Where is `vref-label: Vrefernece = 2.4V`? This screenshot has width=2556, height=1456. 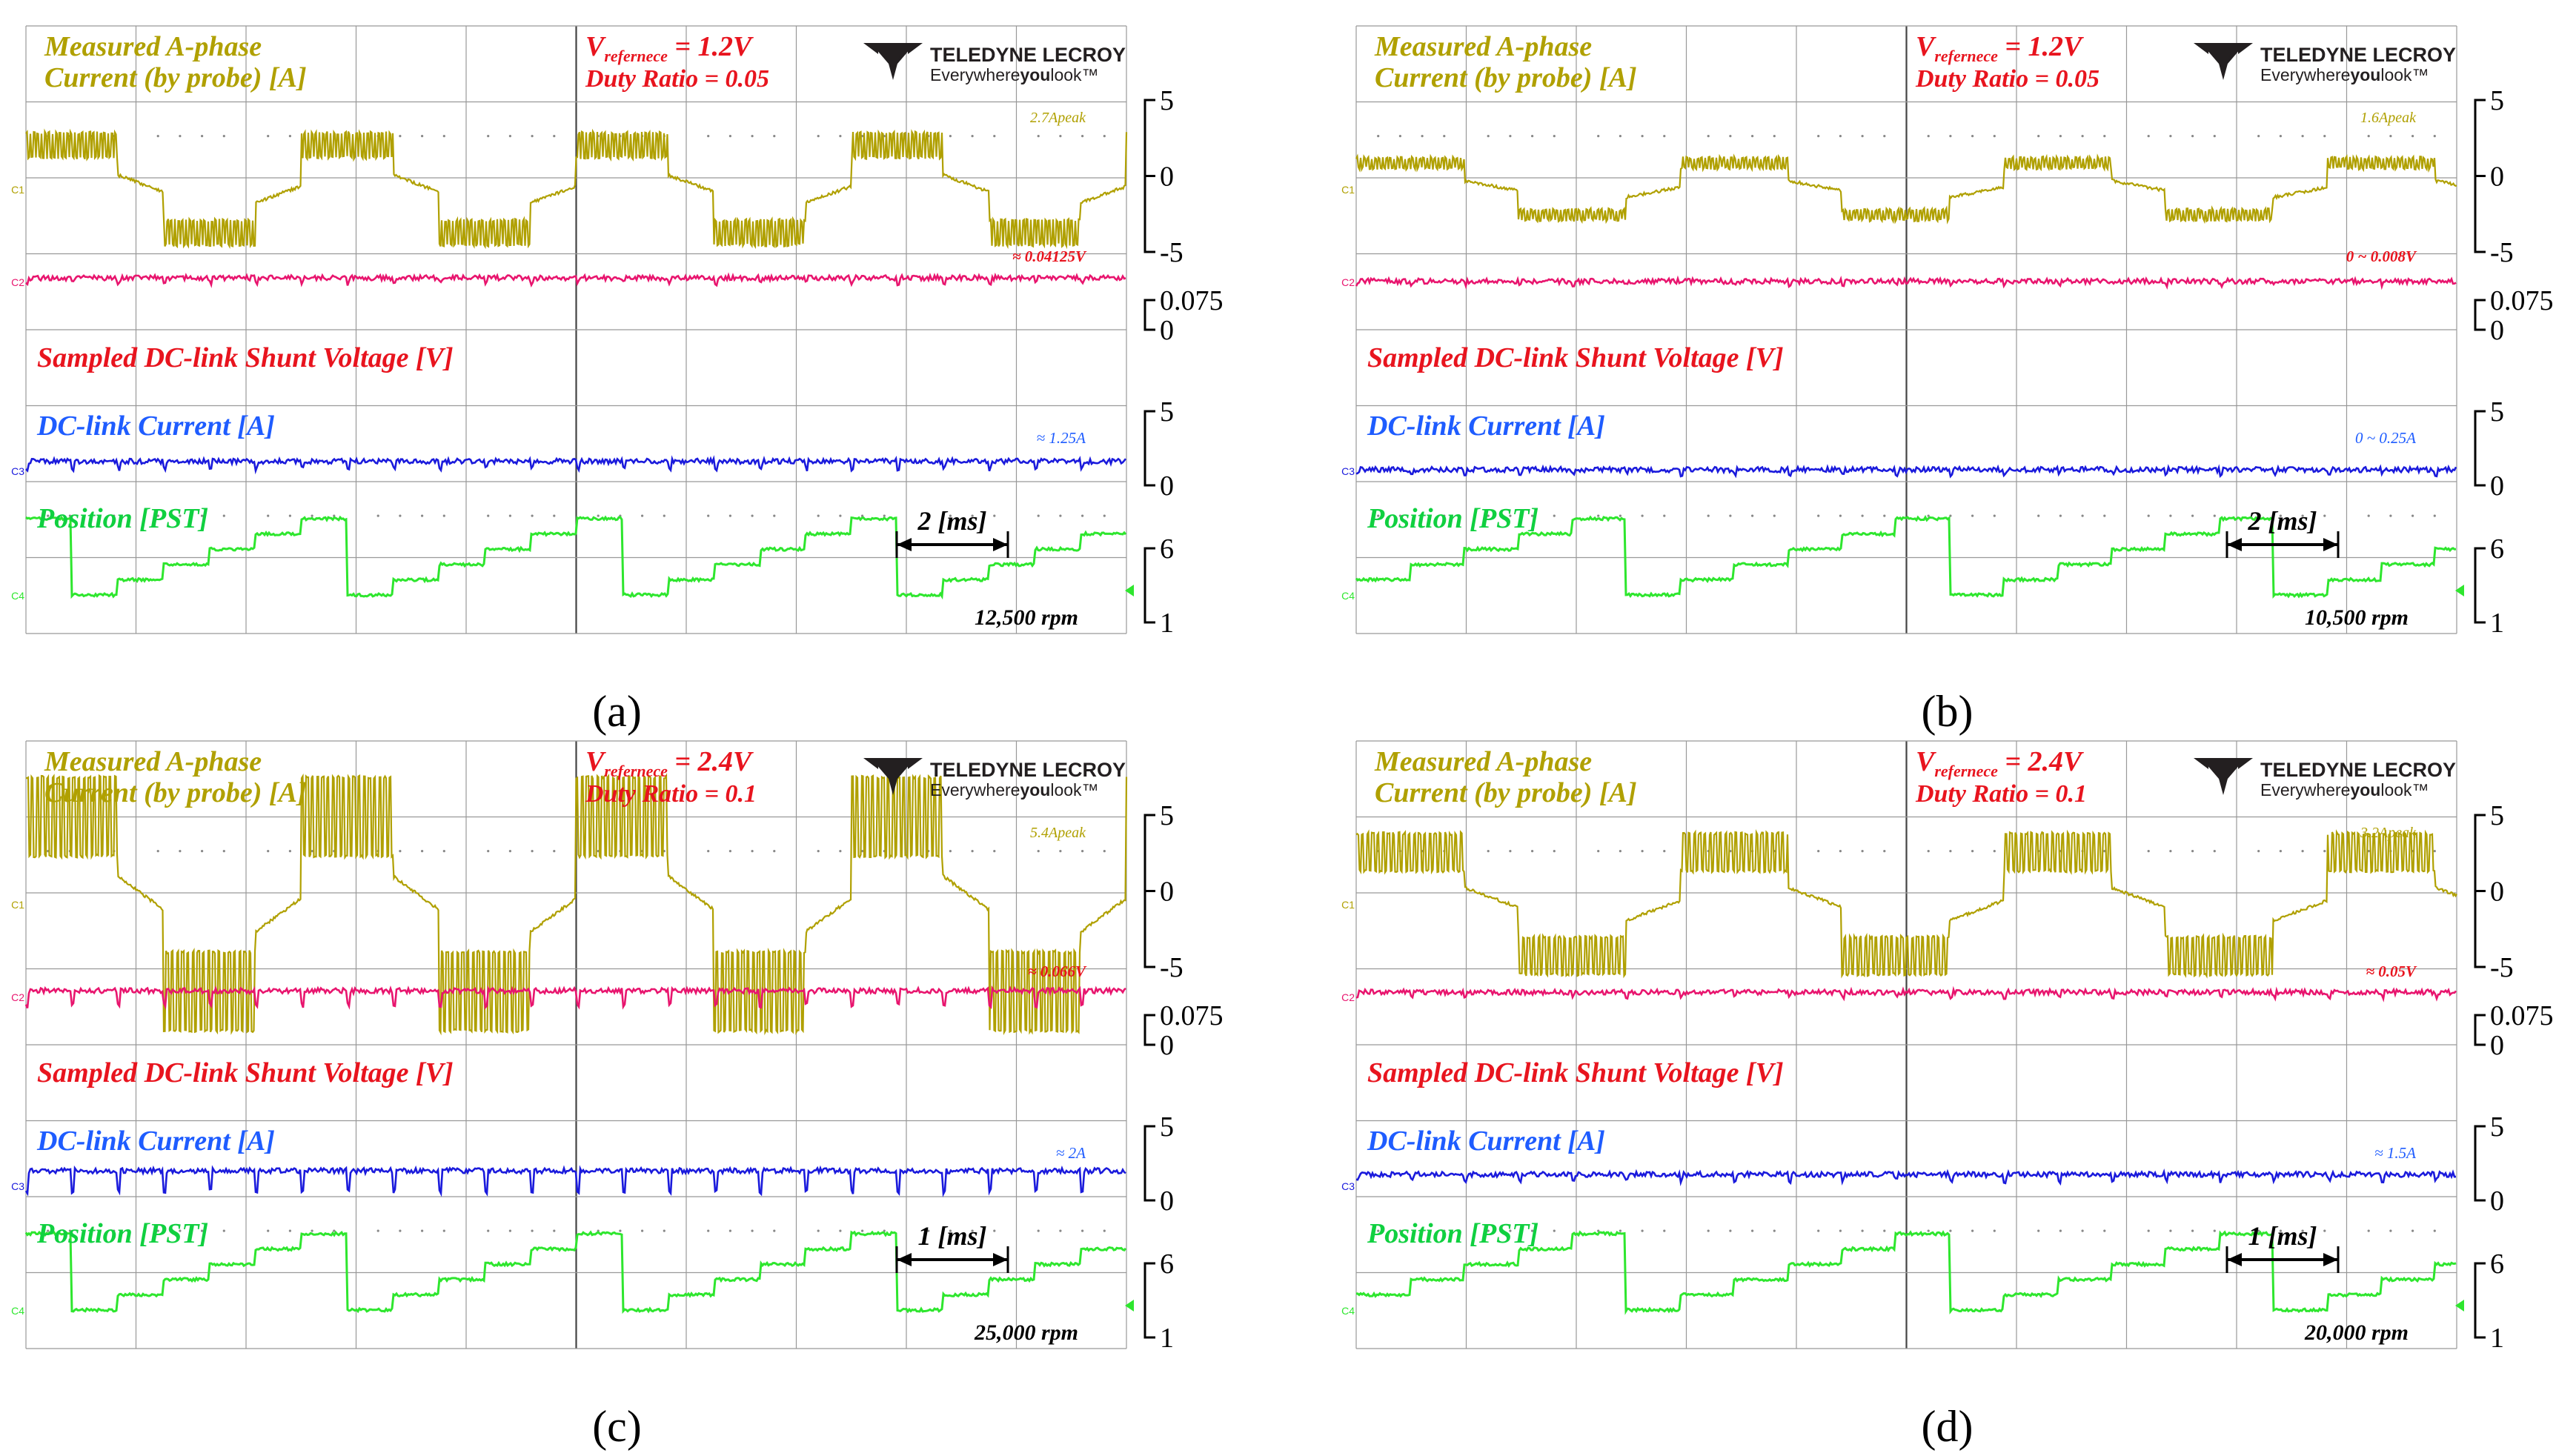
vref-label: Vrefernece = 2.4V is located at coordinates (2000, 763).